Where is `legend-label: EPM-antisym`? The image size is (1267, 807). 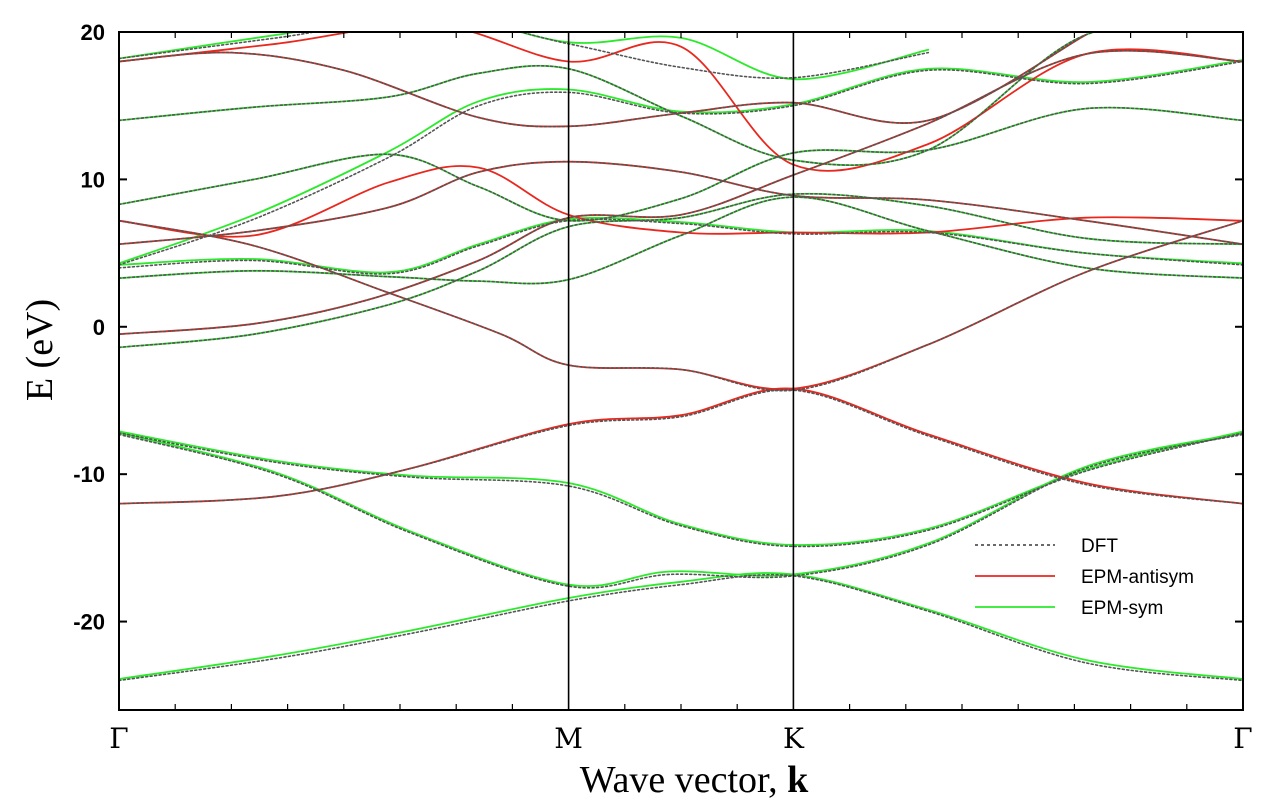 legend-label: EPM-antisym is located at coordinates (1137, 577).